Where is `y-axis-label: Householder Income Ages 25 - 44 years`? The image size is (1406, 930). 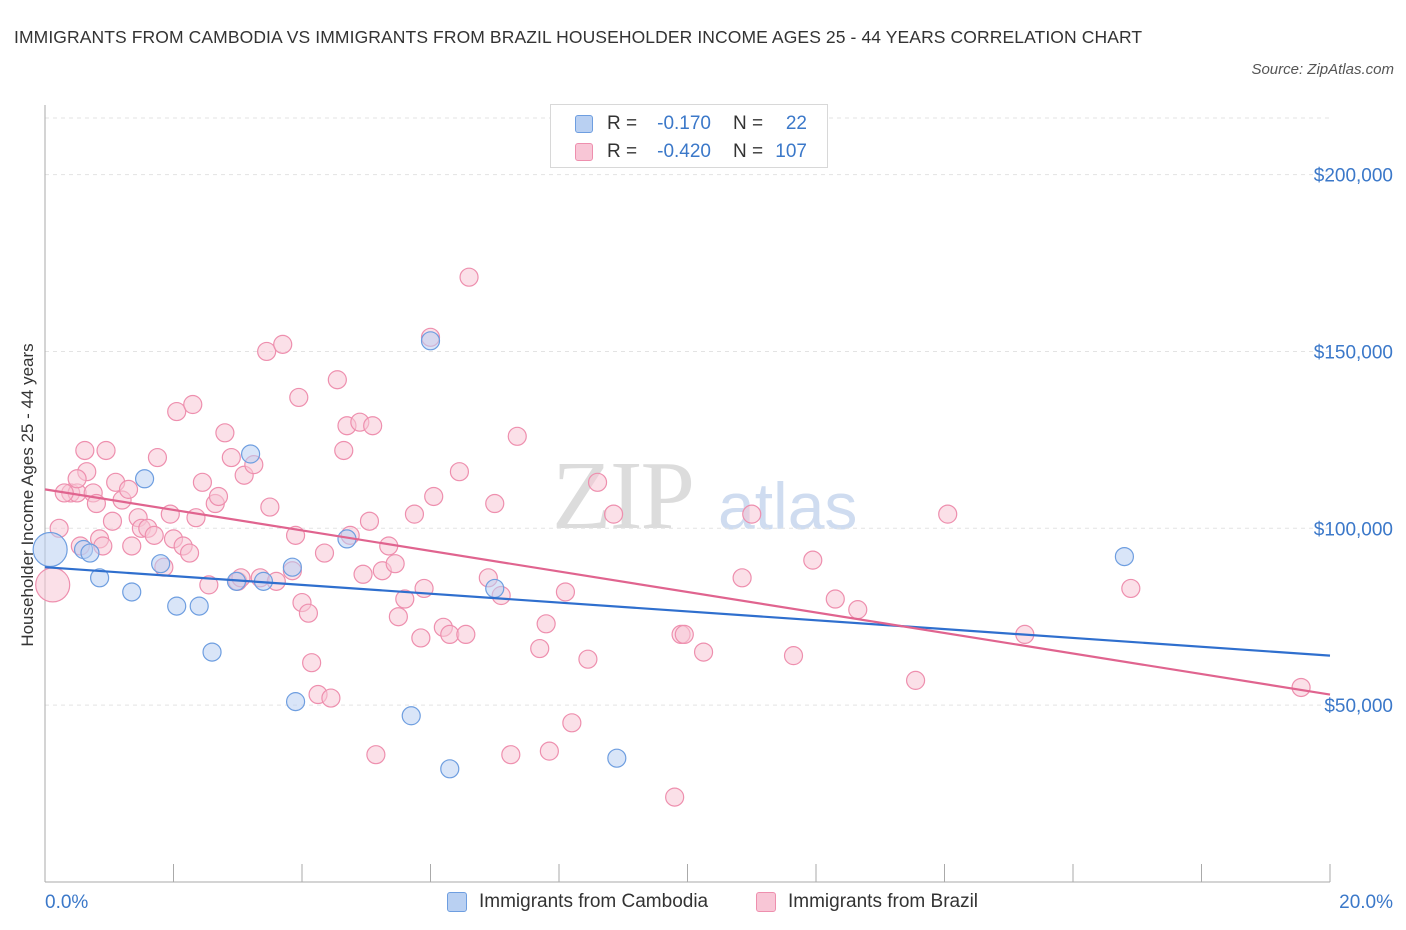 y-axis-label: Householder Income Ages 25 - 44 years is located at coordinates (27, 495).